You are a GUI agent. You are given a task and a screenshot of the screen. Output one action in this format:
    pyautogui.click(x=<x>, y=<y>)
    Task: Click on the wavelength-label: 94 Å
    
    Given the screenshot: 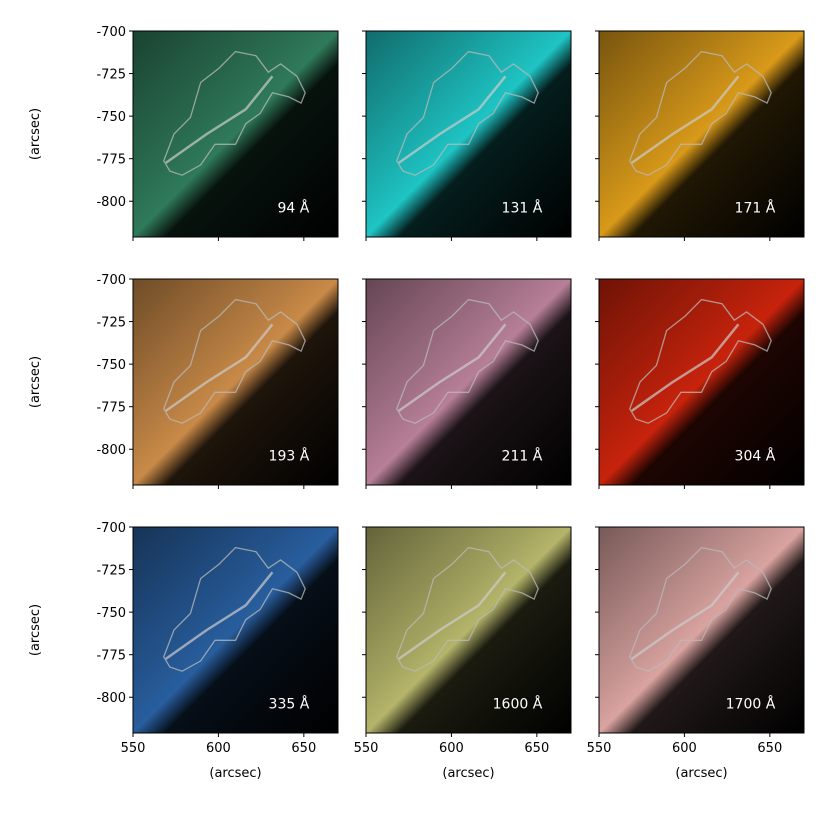 What is the action you would take?
    pyautogui.click(x=293, y=207)
    